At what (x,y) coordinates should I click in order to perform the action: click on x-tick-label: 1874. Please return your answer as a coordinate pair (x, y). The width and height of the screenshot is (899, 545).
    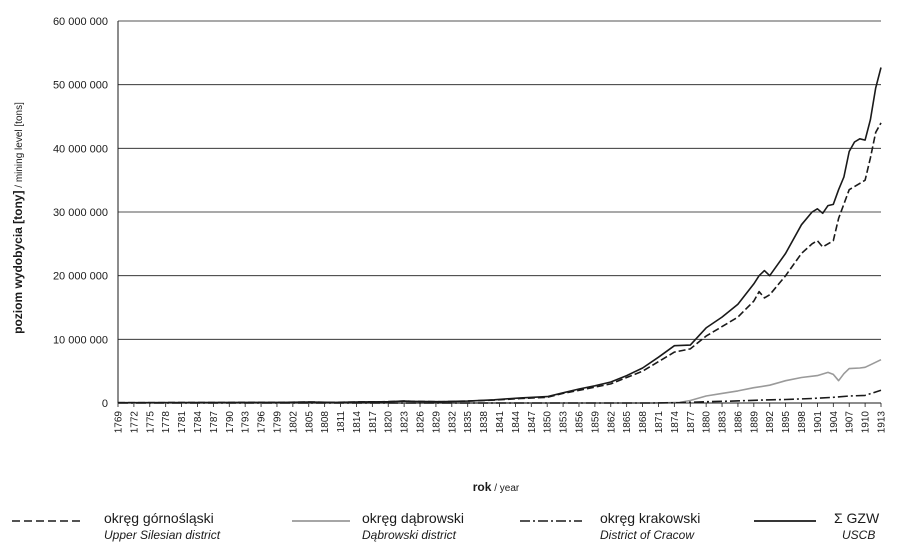
    Looking at the image, I should click on (675, 422).